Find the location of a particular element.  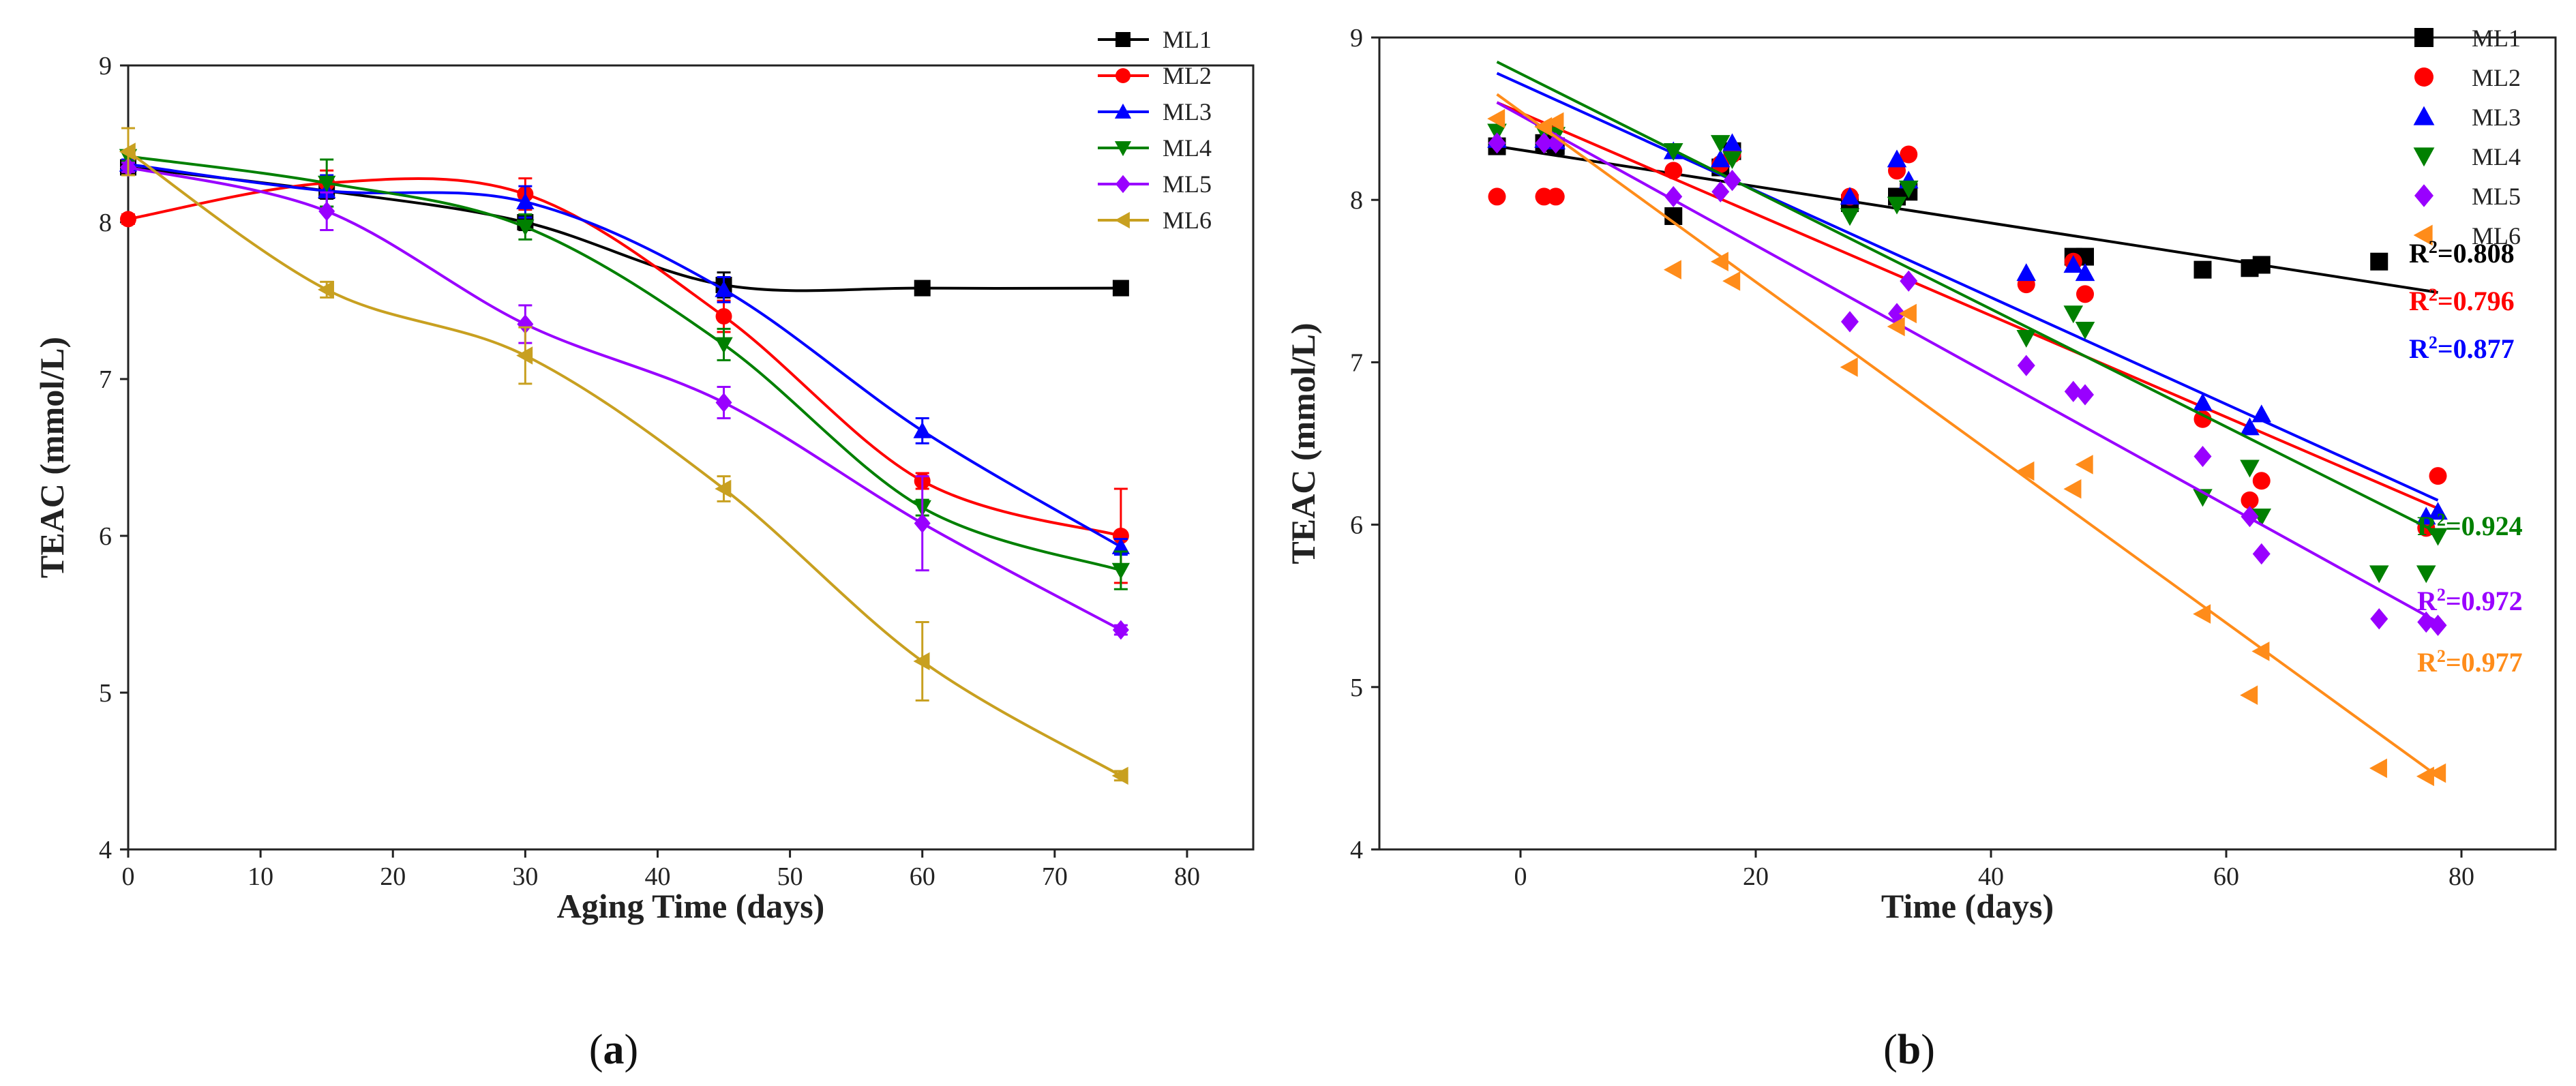

r-squared-label: R2=0.808 is located at coordinates (2462, 253).